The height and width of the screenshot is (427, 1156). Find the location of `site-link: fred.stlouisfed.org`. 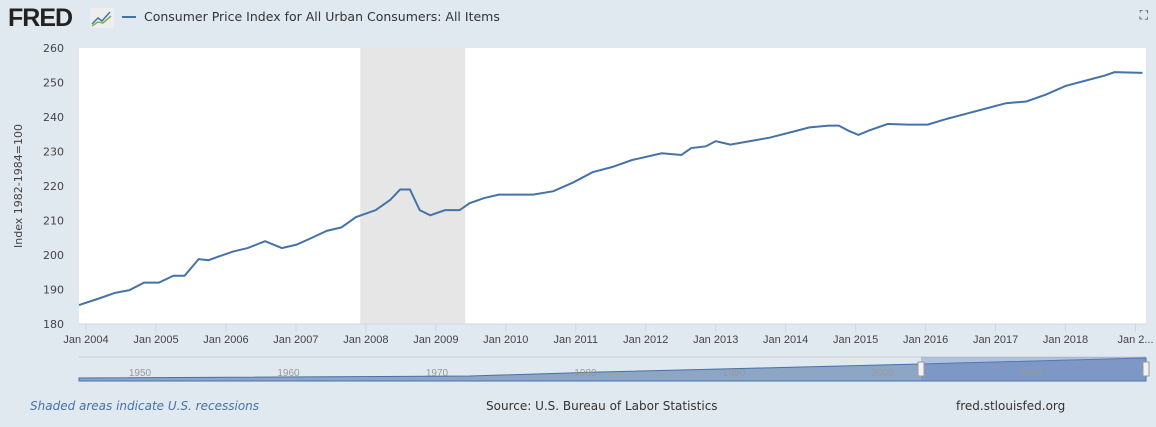

site-link: fred.stlouisfed.org is located at coordinates (1011, 406).